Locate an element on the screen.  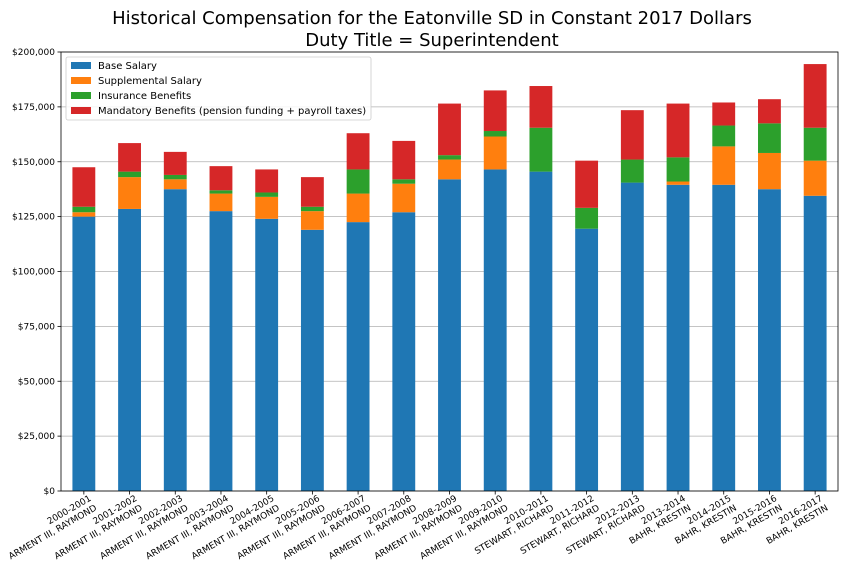
legend-box is located at coordinates (218, 88).